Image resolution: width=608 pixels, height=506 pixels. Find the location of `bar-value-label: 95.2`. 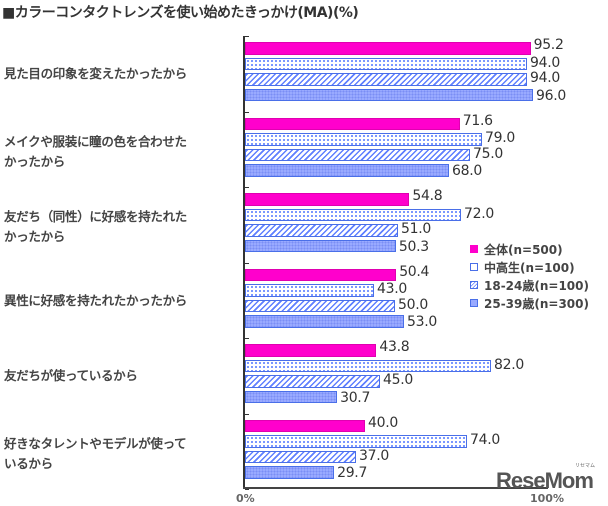

bar-value-label: 95.2 is located at coordinates (548, 45).